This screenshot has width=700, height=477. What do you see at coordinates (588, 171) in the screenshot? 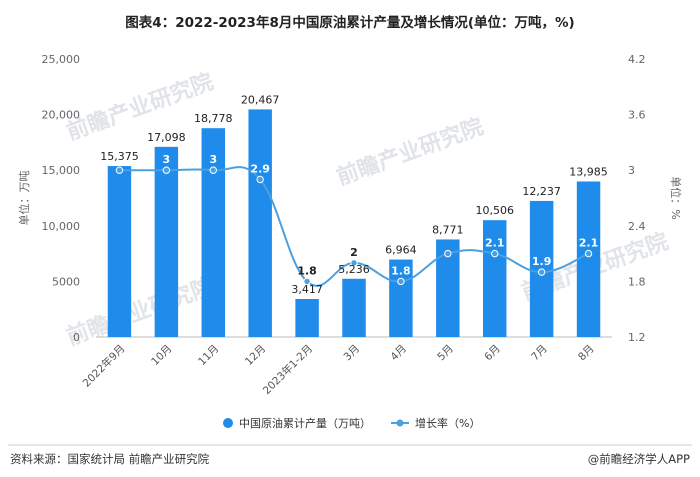
I see `bar-value-label: 13,985` at bounding box center [588, 171].